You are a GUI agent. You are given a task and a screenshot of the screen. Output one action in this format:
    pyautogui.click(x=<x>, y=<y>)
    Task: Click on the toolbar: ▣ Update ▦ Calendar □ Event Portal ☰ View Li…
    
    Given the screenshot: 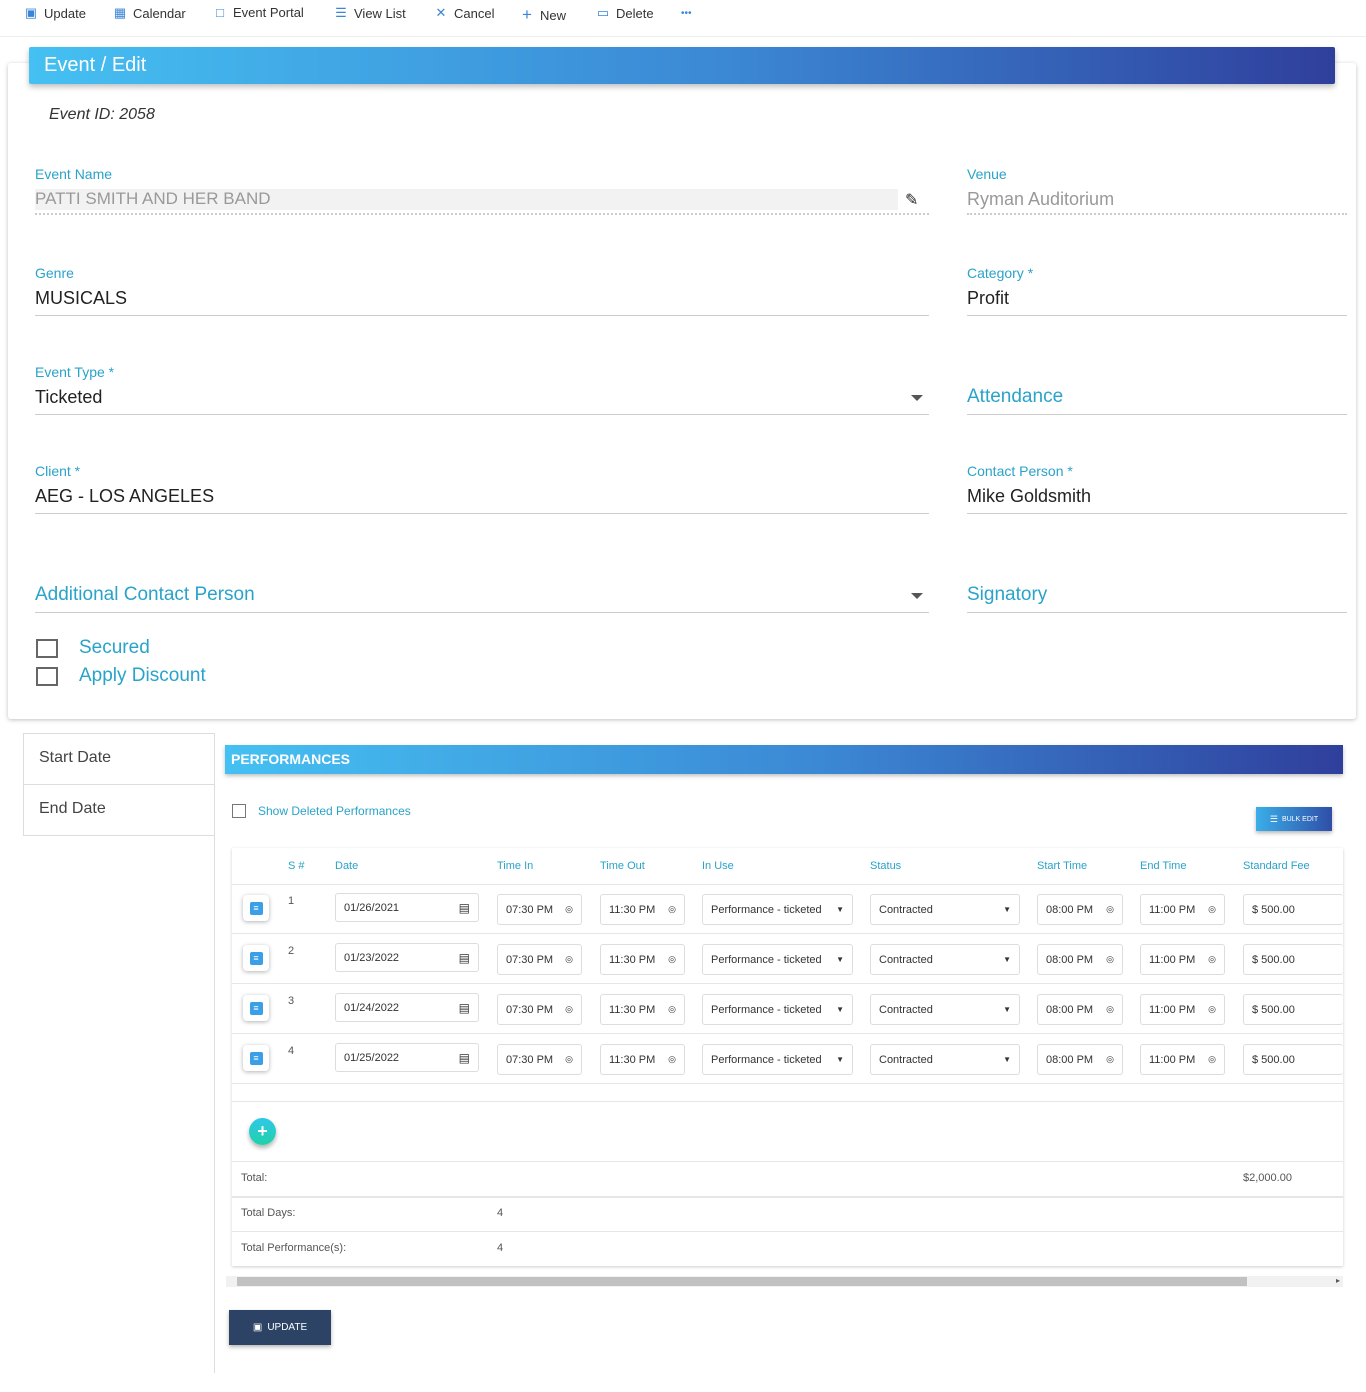 What is the action you would take?
    pyautogui.click(x=683, y=18)
    